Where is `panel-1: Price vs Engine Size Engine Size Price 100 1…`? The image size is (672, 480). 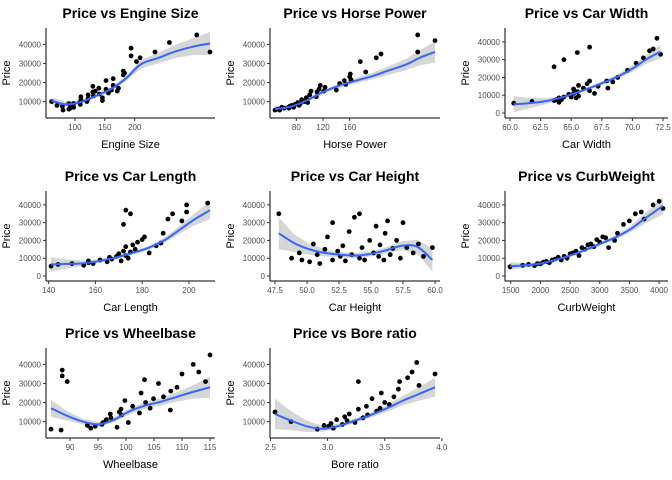 panel-1: Price vs Engine Size Engine Size Price 100 1… is located at coordinates (108, 78).